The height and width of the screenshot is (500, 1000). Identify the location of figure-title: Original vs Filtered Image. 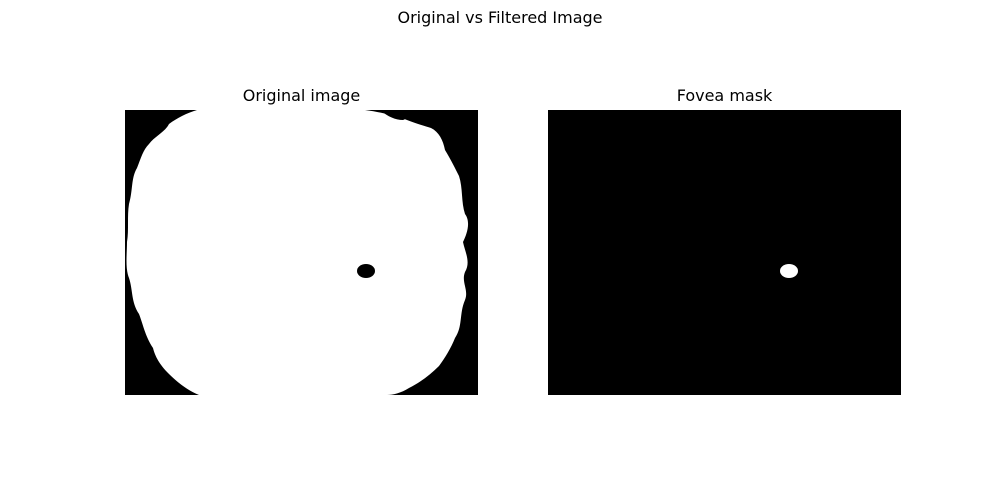
(500, 17).